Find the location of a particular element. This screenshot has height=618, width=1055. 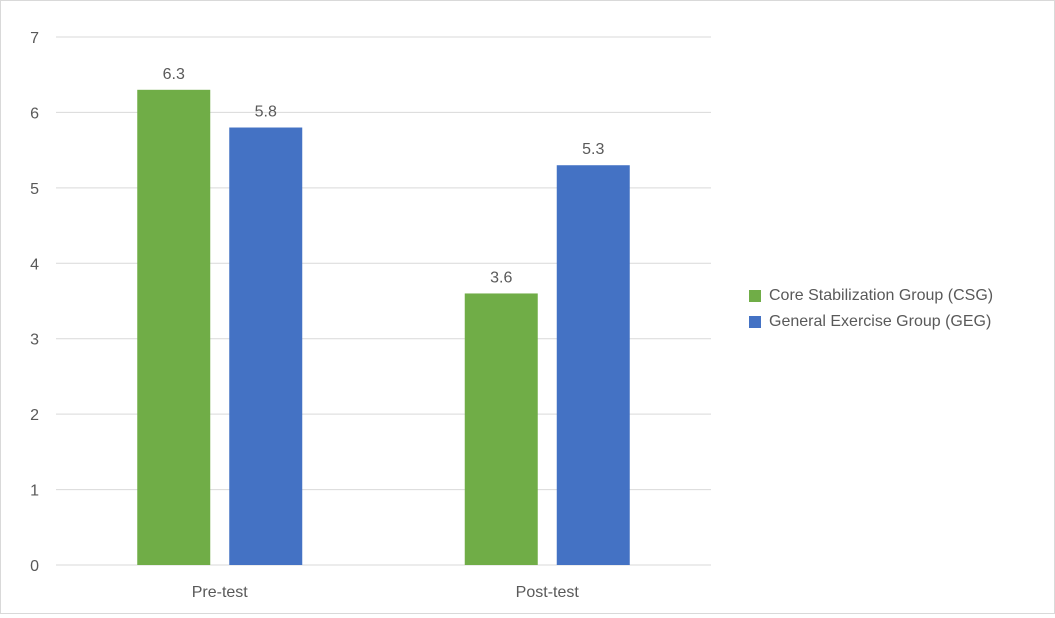

y-tick-label: 5 is located at coordinates (34, 189).